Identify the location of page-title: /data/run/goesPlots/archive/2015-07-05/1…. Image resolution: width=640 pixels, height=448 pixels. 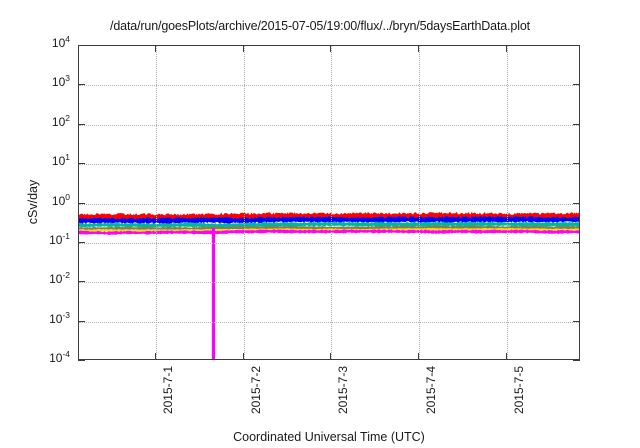
(320, 26).